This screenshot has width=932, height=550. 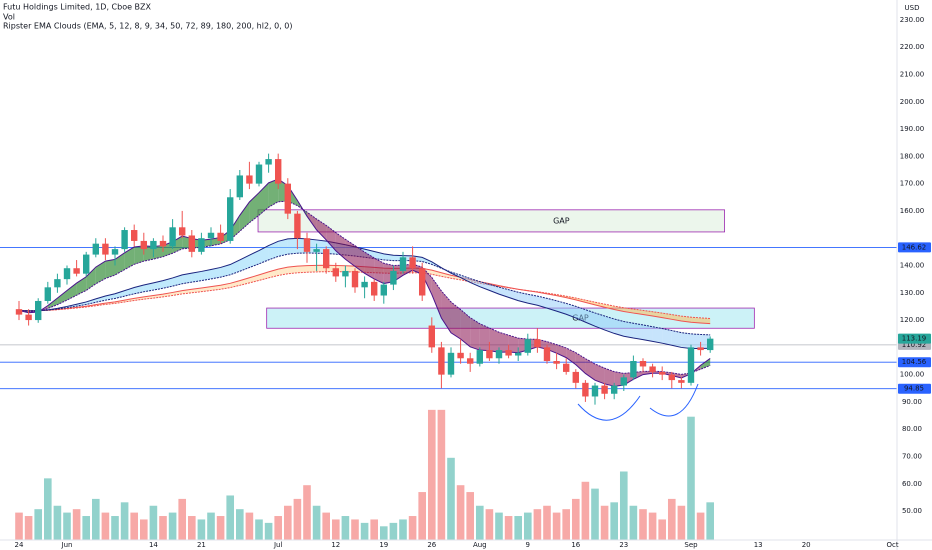 I want to click on chart-title: Futu Holdings Limited, 1D, Cboe BZX, so click(x=77, y=7).